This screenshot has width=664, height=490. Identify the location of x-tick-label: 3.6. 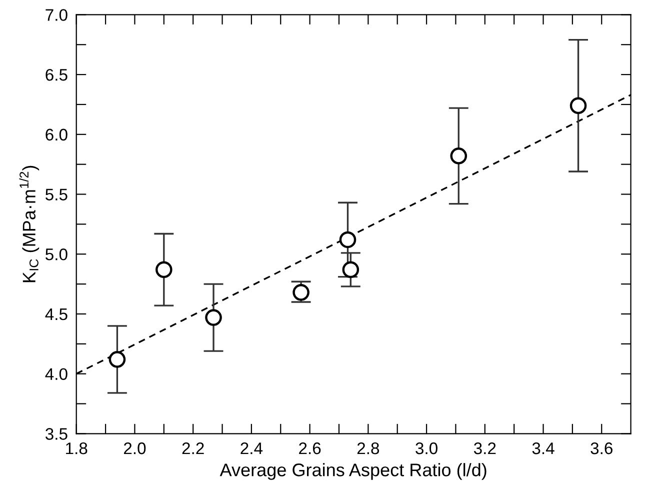
(601, 448).